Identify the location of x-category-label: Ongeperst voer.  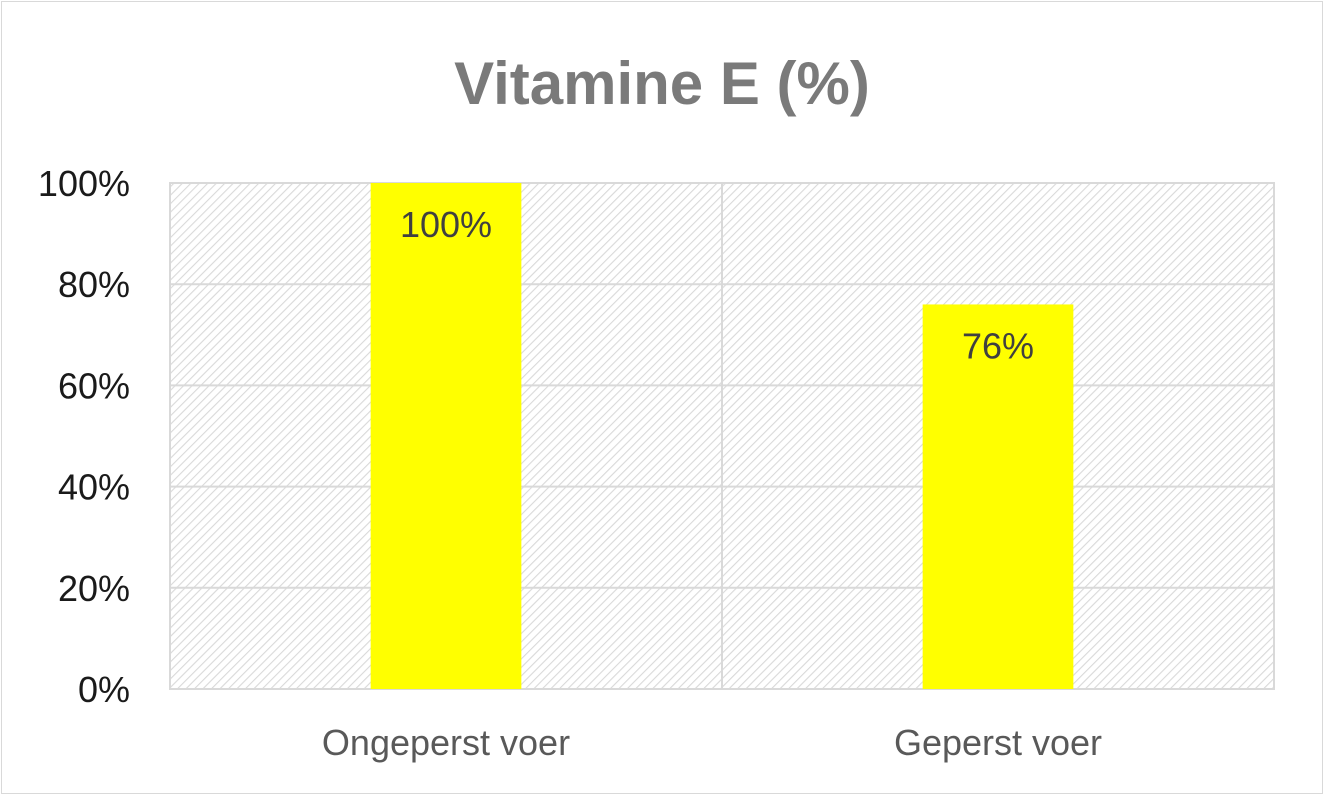
(446, 742).